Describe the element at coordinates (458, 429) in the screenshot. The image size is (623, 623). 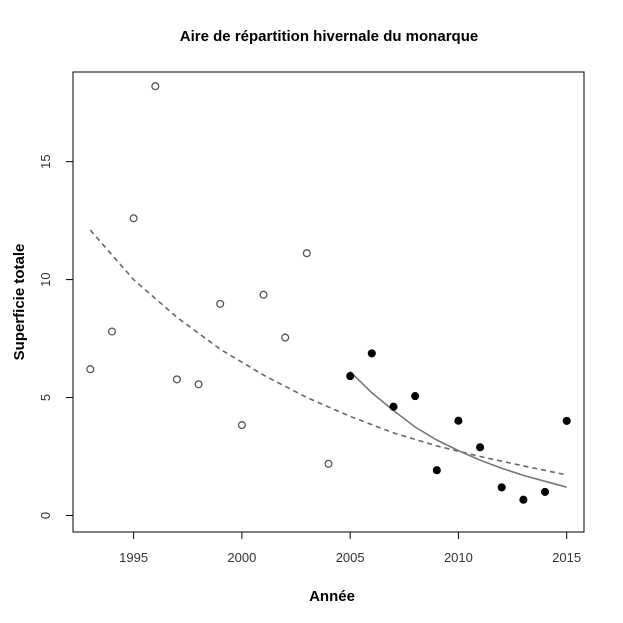
I see `solid-trend-line` at that location.